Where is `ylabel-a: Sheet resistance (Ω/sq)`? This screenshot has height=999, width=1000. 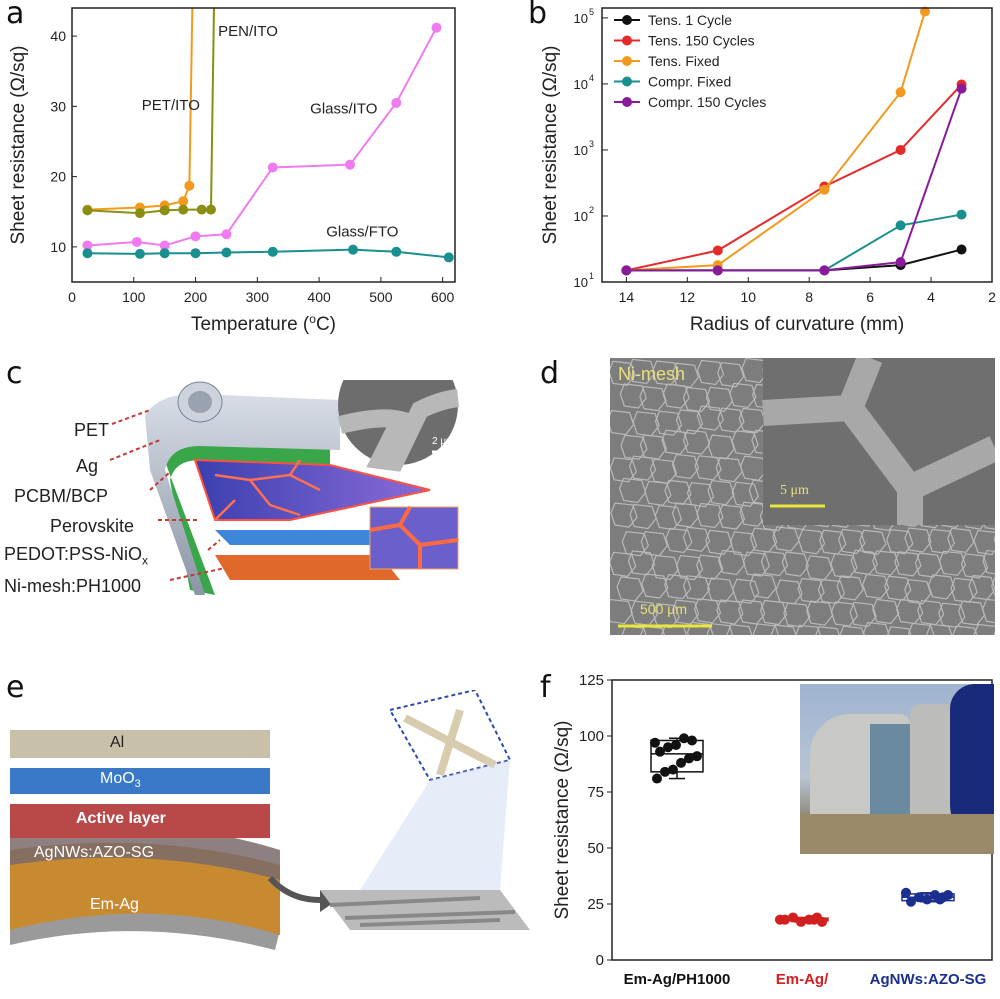
ylabel-a: Sheet resistance (Ω/sq) is located at coordinates (18, 144).